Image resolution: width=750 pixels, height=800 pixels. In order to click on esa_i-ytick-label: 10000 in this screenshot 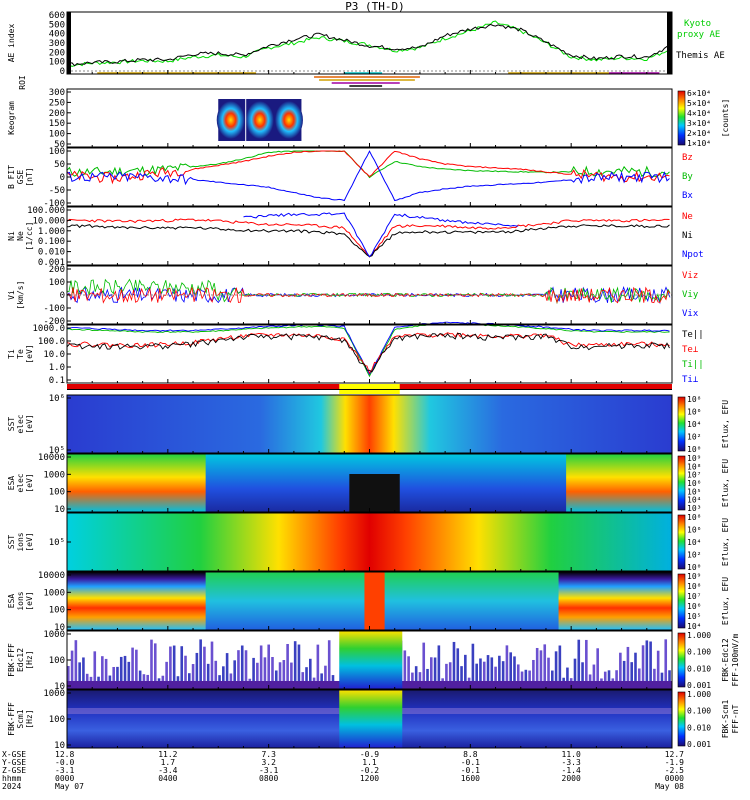, I will do `click(51, 576)`.